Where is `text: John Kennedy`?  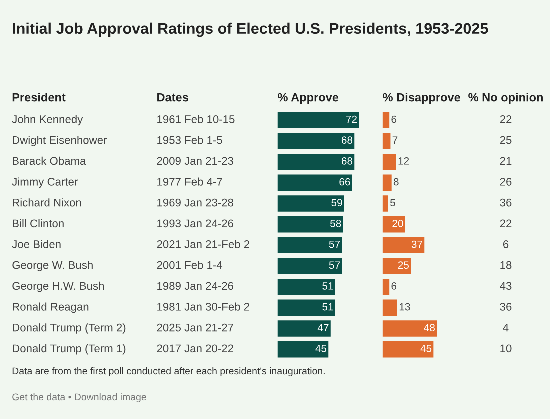
text: John Kennedy is located at coordinates (48, 120).